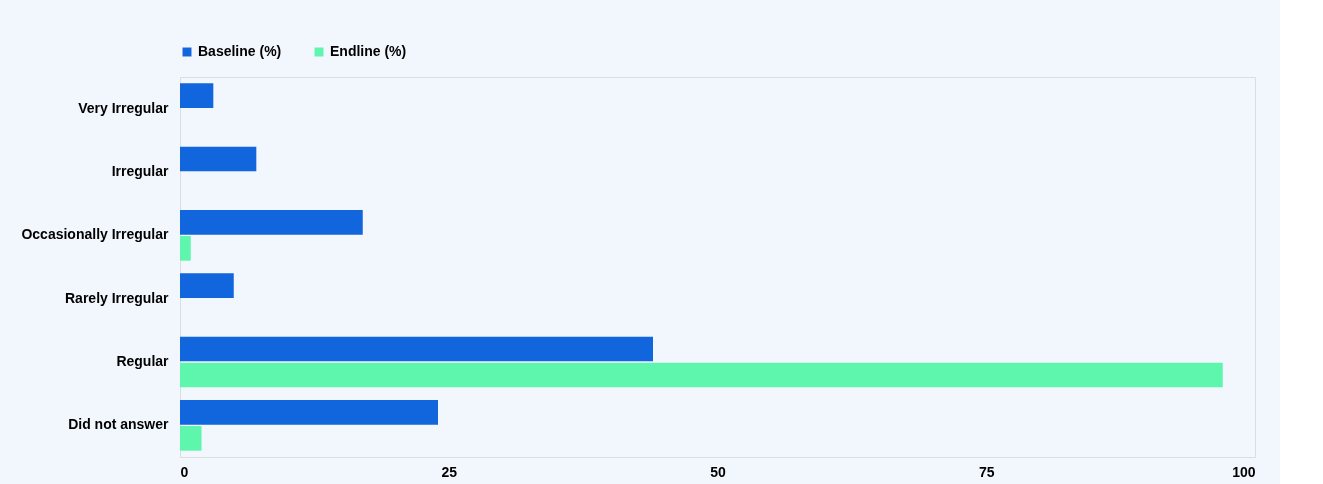 This screenshot has height=484, width=1323. I want to click on x-tick-label: 100, so click(1244, 471).